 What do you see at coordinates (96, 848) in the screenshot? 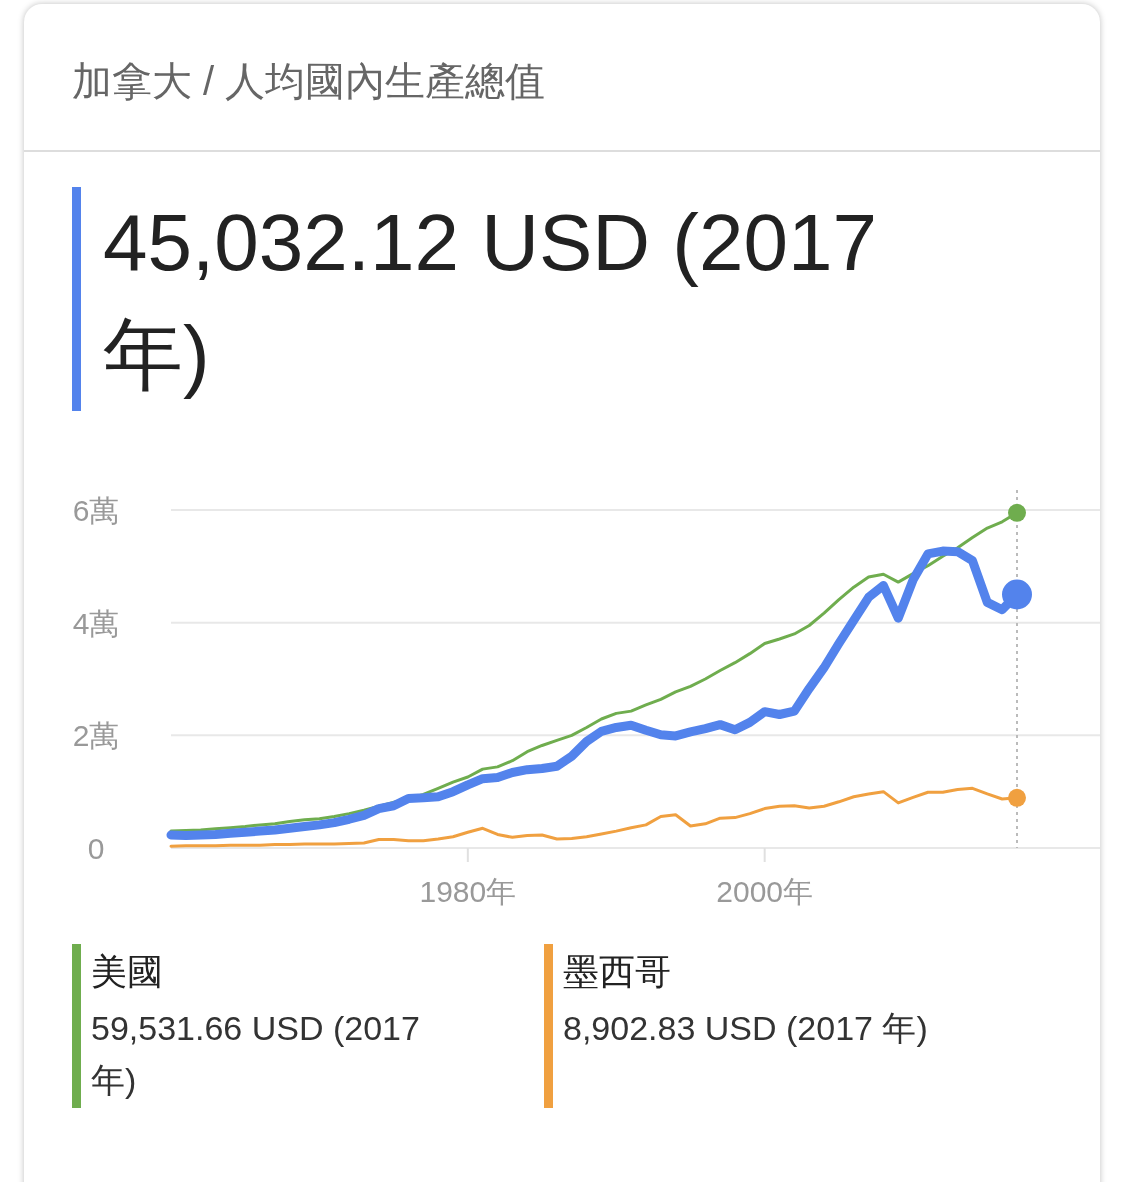
I see `y-tick-label: 0` at bounding box center [96, 848].